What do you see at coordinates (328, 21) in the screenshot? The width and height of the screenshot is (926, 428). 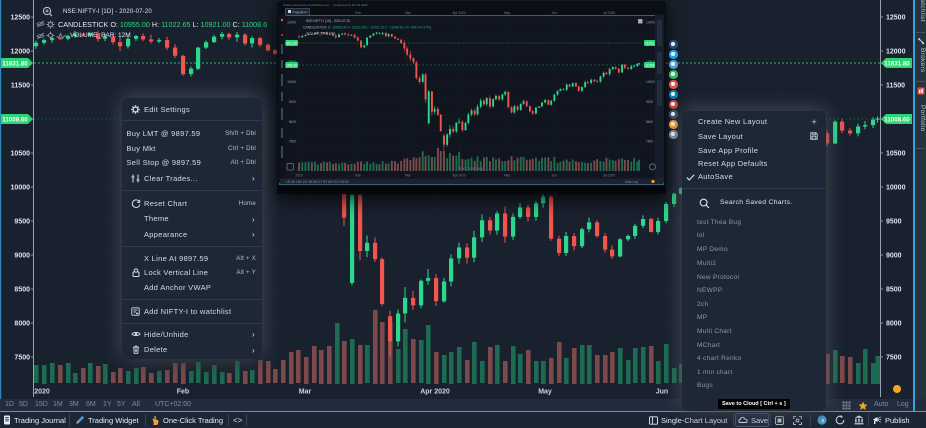 I see `svg-text: NSE:NIFTY-I [1D] - 2020-07-20` at bounding box center [328, 21].